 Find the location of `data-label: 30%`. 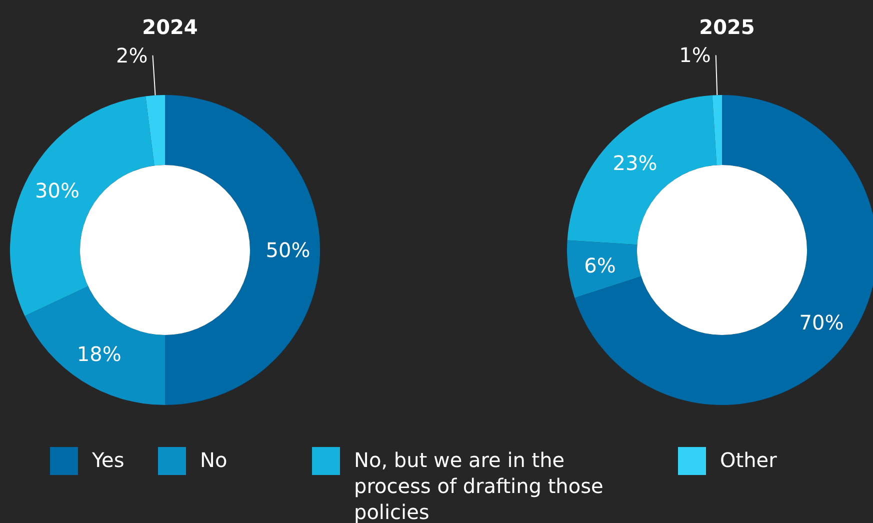

data-label: 30% is located at coordinates (57, 190).